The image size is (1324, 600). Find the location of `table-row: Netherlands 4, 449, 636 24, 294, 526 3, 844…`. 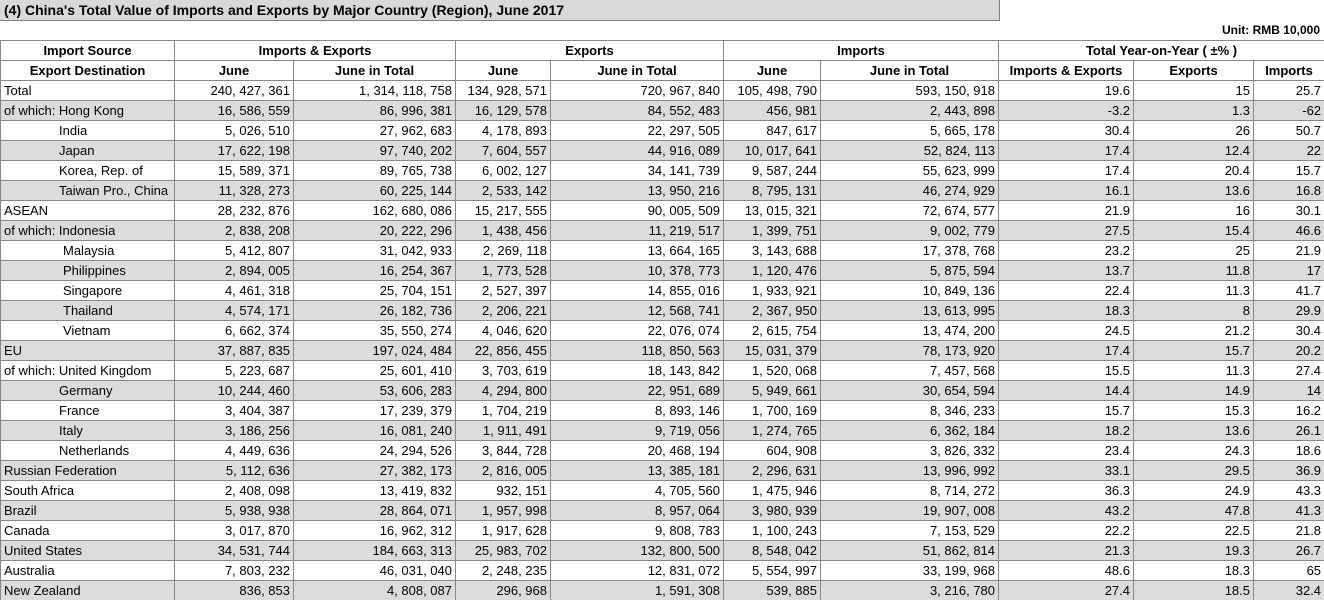

table-row: Netherlands 4, 449, 636 24, 294, 526 3, 844… is located at coordinates (662, 450).